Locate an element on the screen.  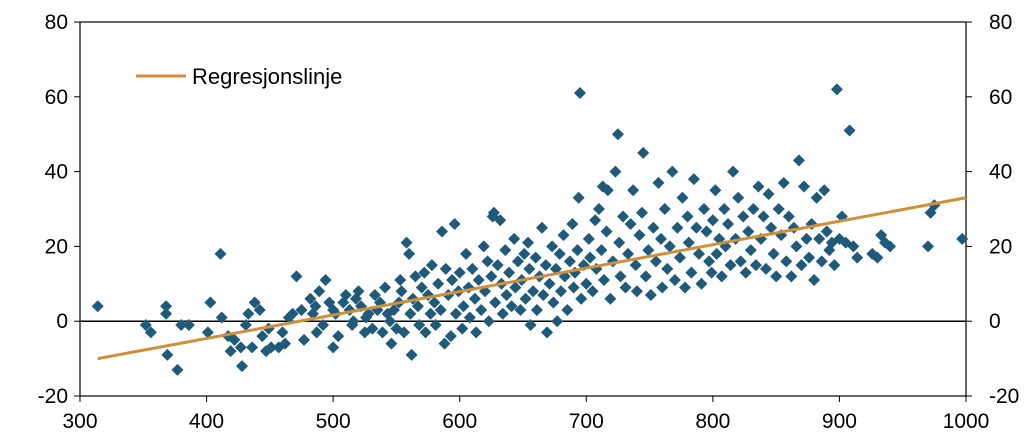
x-tick-label: 700 is located at coordinates (586, 421).